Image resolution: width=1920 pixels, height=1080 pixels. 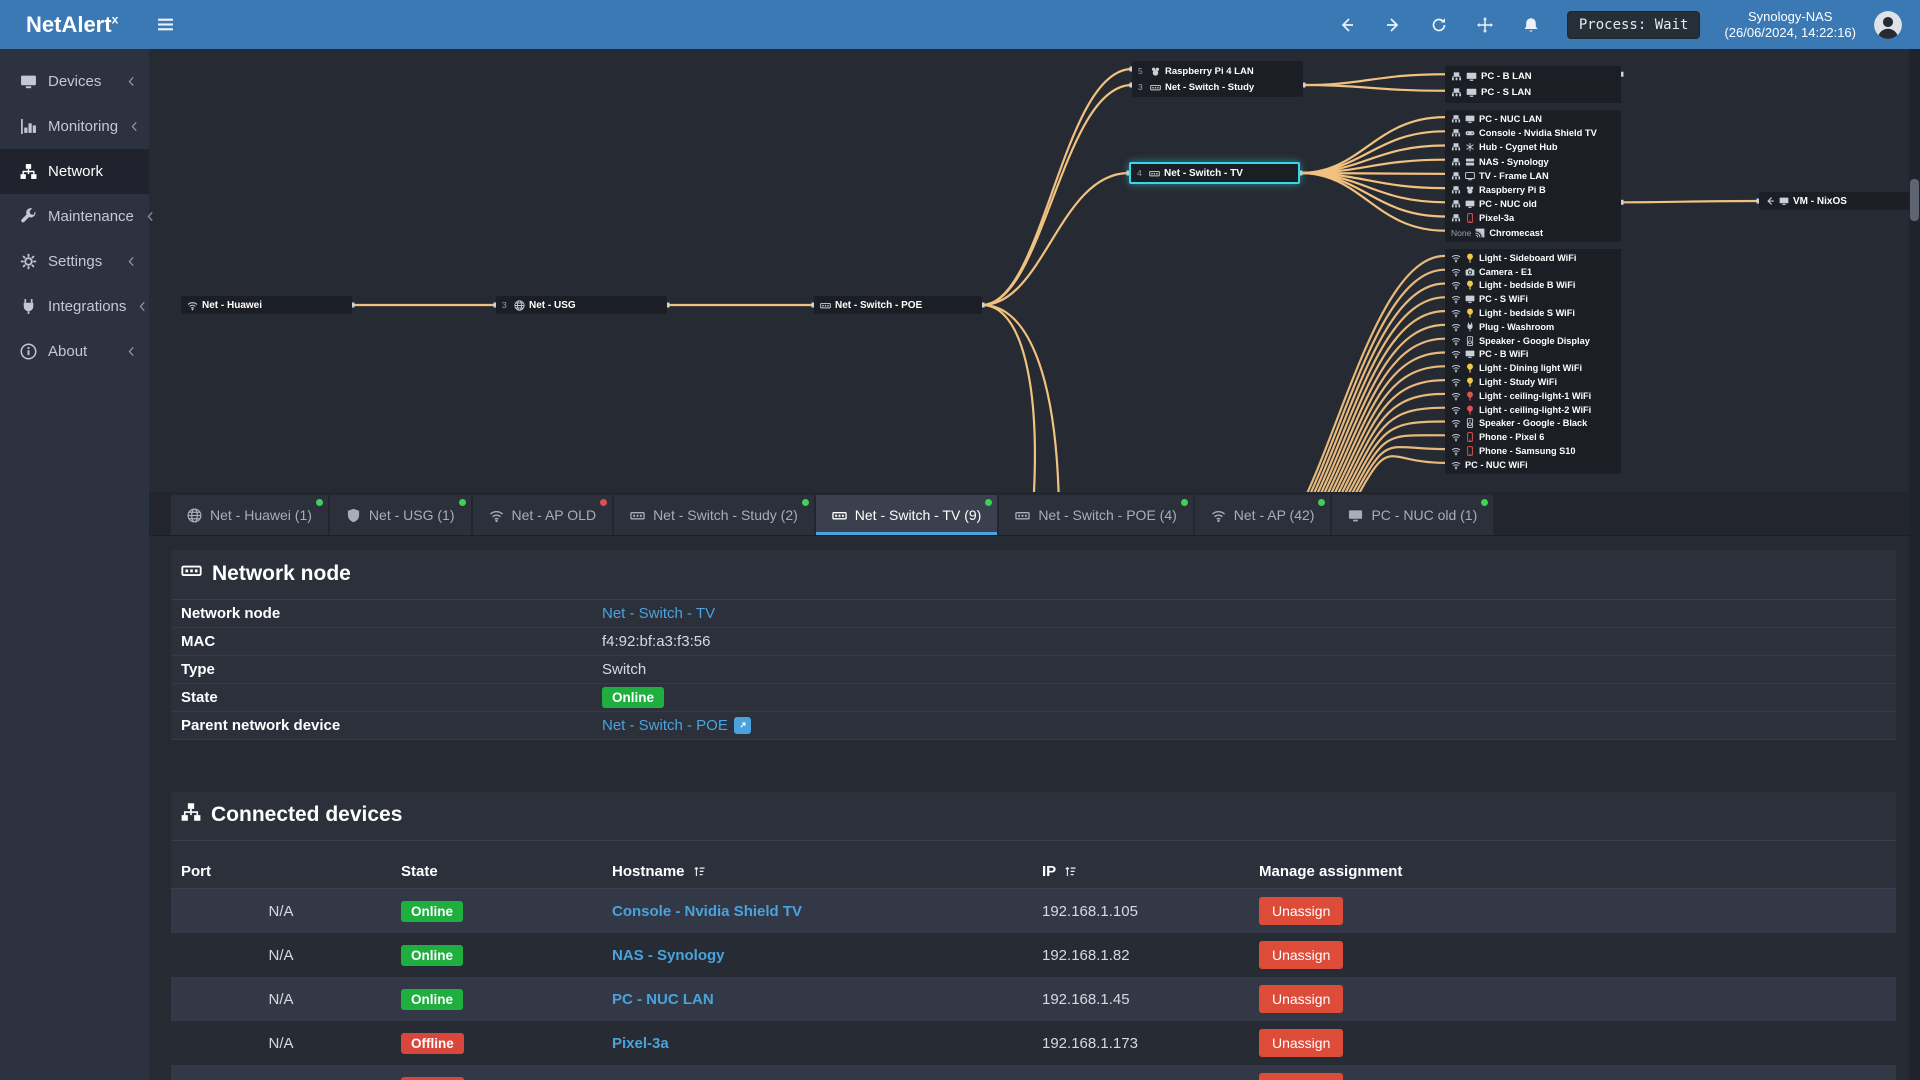 I want to click on notifications-bell-button, so click(x=1531, y=25).